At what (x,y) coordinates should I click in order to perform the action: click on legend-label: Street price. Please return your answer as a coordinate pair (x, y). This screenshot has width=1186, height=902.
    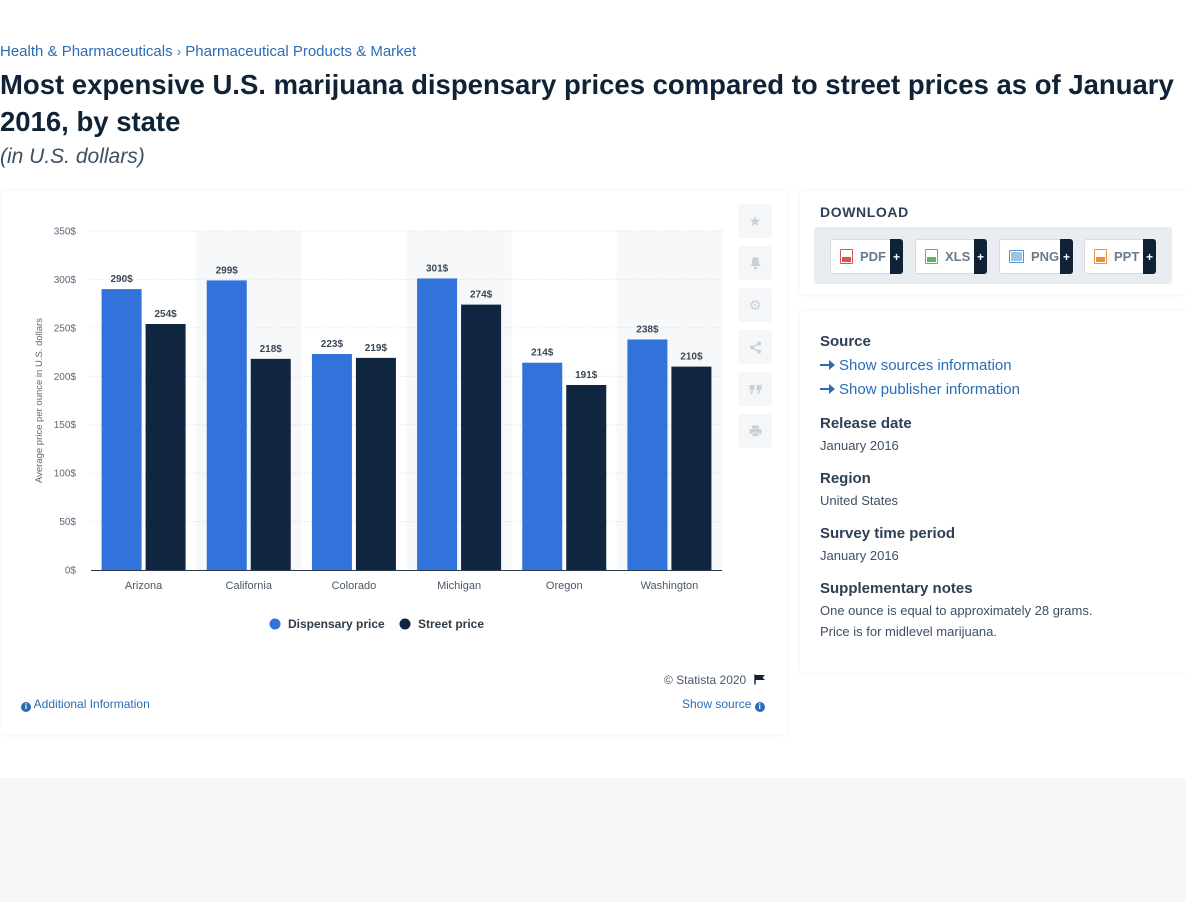
    Looking at the image, I should click on (451, 624).